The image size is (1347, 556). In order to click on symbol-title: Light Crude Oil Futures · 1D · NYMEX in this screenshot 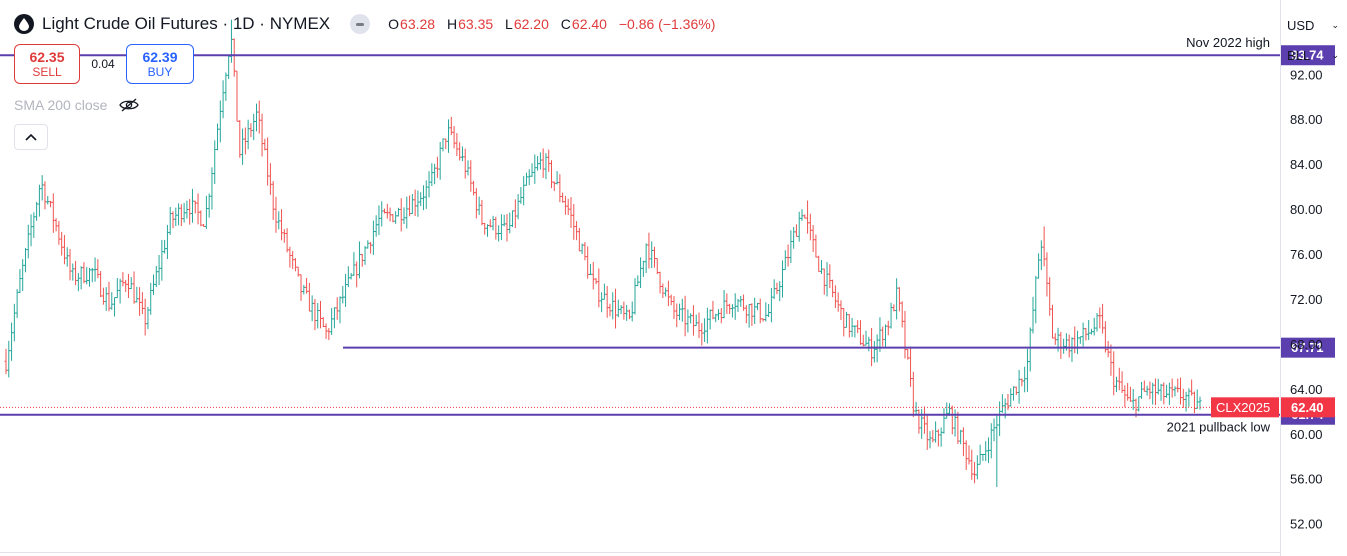, I will do `click(186, 23)`.